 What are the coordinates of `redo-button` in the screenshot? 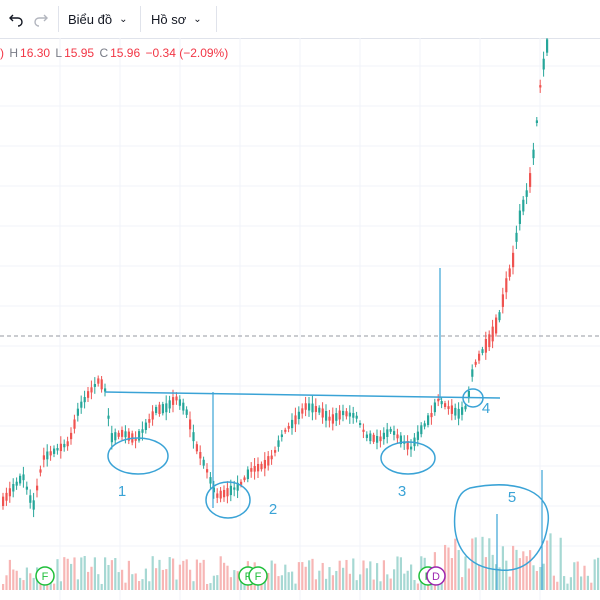 It's located at (41, 19).